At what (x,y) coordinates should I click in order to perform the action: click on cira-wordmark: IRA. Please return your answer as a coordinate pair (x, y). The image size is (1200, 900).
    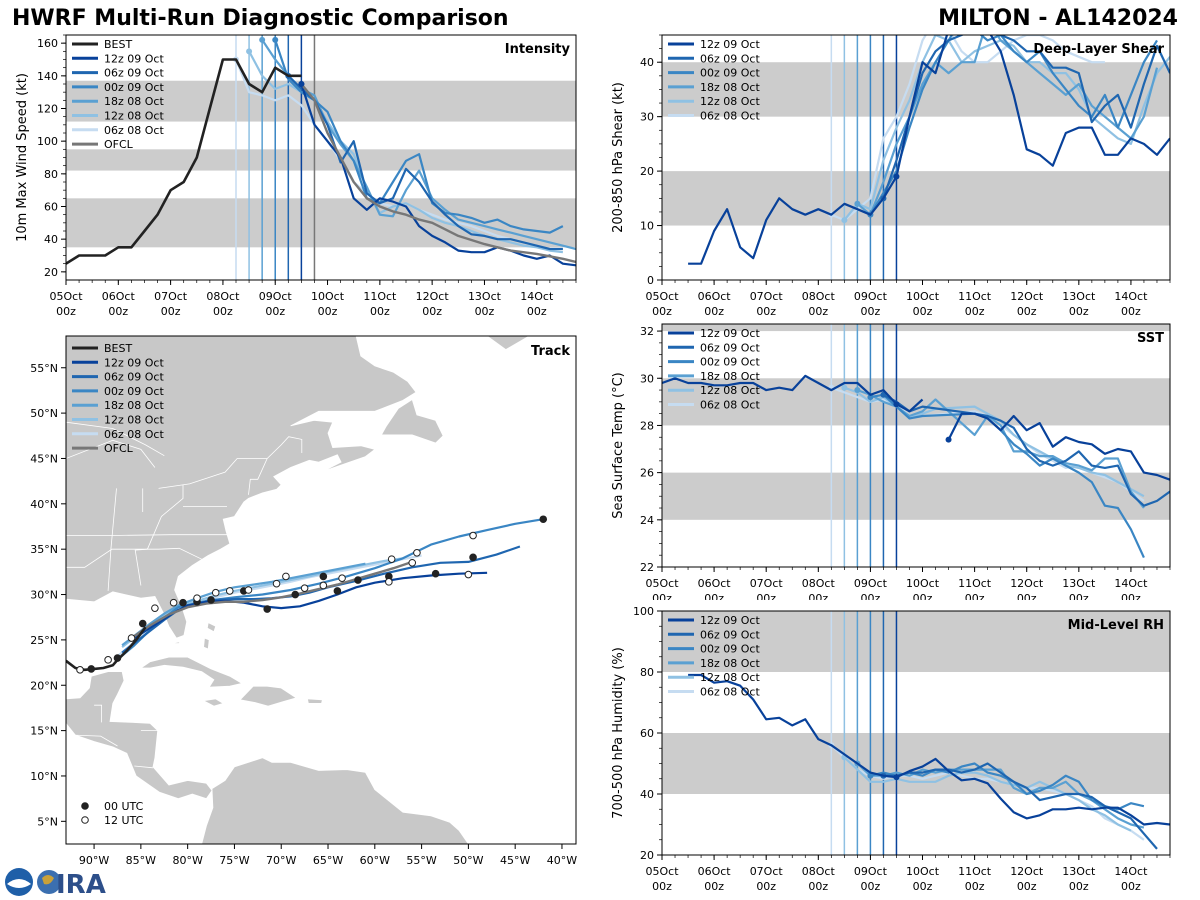
    Looking at the image, I should click on (81, 884).